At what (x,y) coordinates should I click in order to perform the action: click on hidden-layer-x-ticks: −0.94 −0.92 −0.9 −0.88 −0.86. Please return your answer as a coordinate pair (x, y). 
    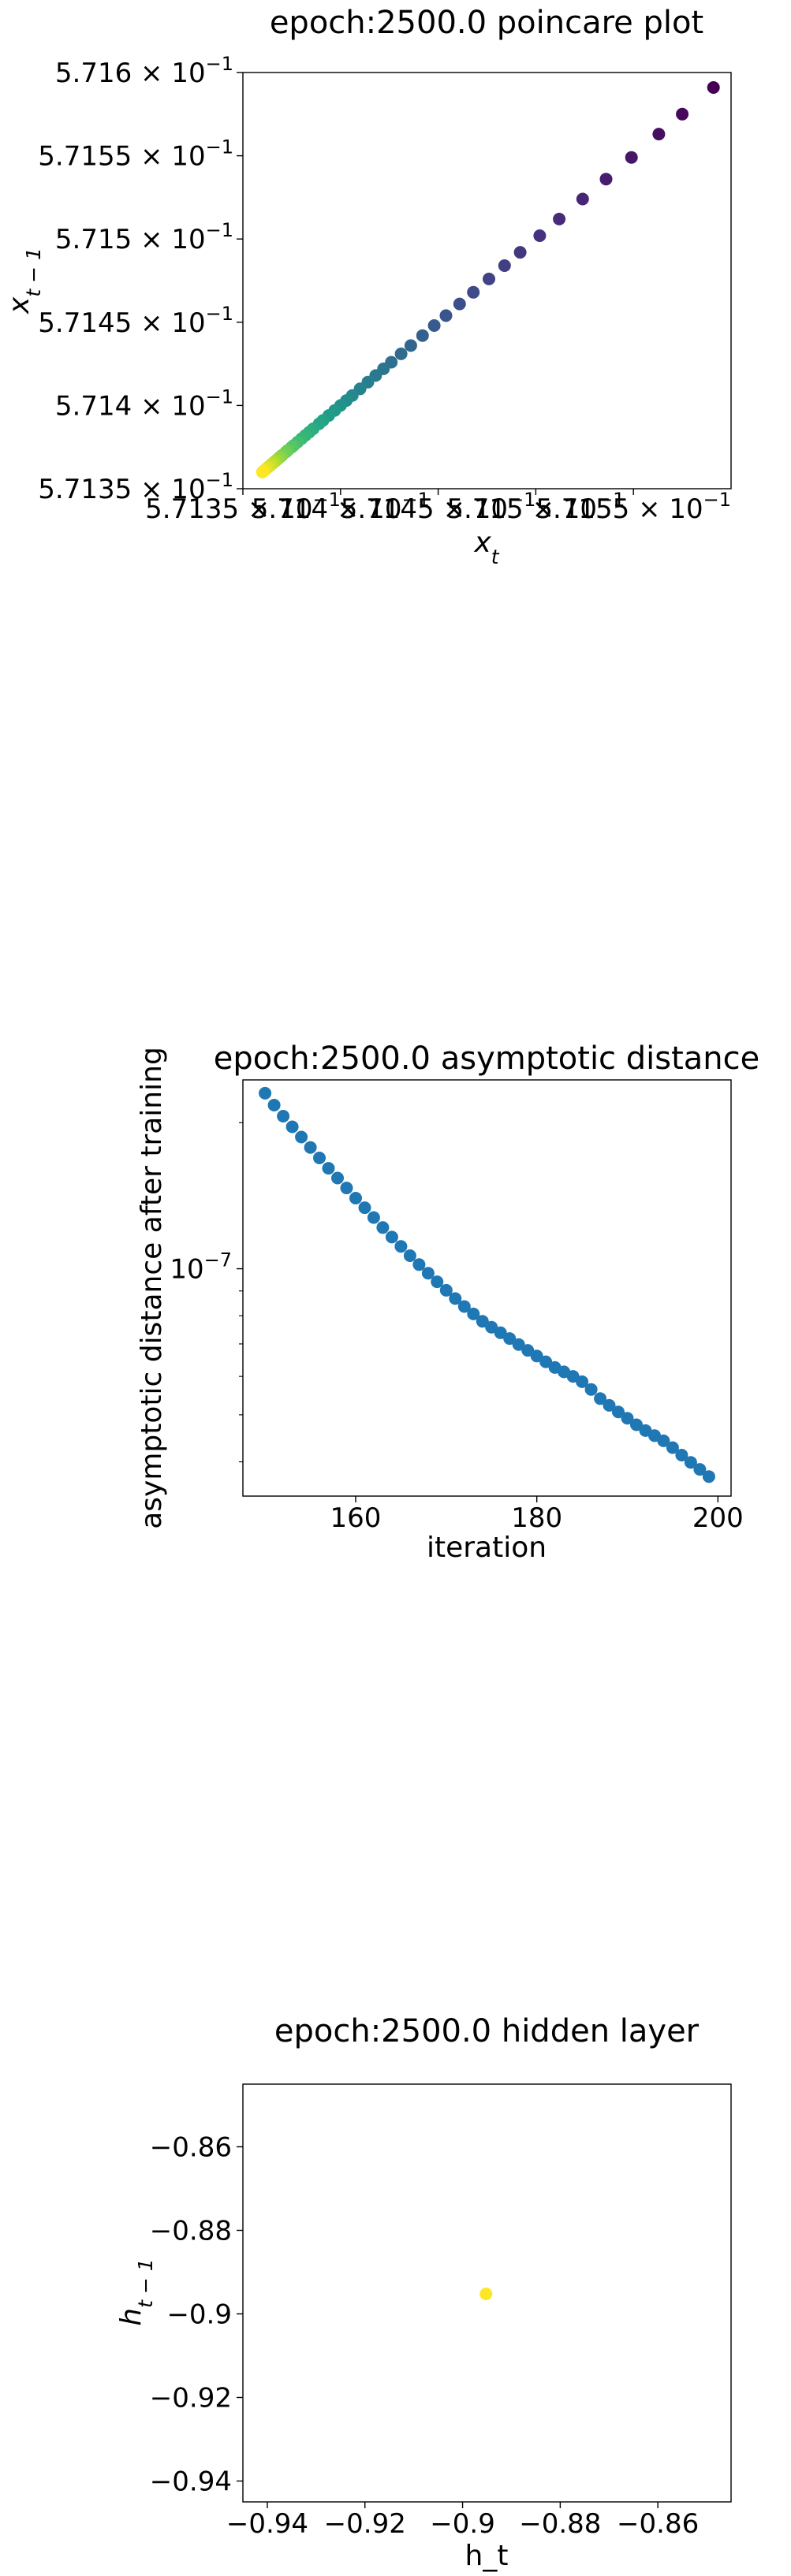
    Looking at the image, I should click on (462, 2521).